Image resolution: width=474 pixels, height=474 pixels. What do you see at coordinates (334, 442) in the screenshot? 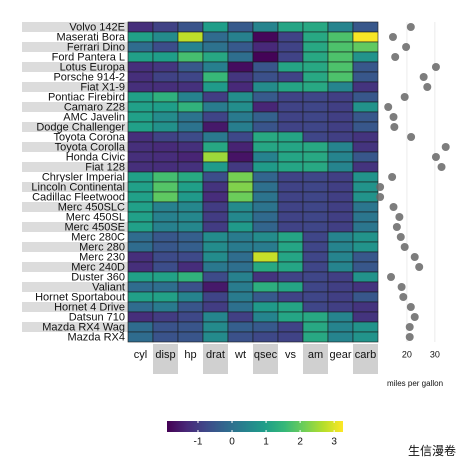
I see `colorbar-tick-label: 3` at bounding box center [334, 442].